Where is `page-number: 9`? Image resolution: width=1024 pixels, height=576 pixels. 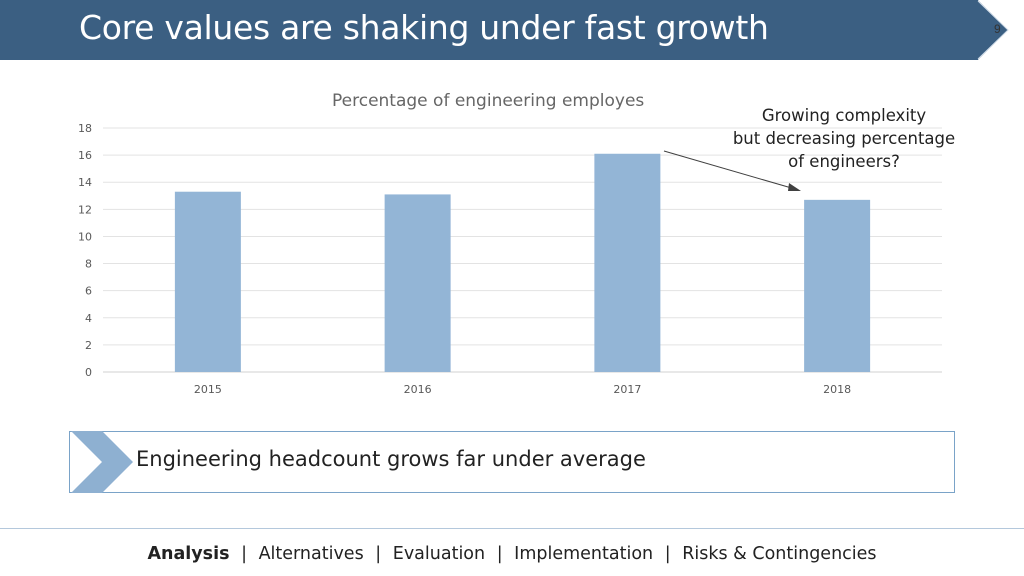
page-number: 9 is located at coordinates (997, 29).